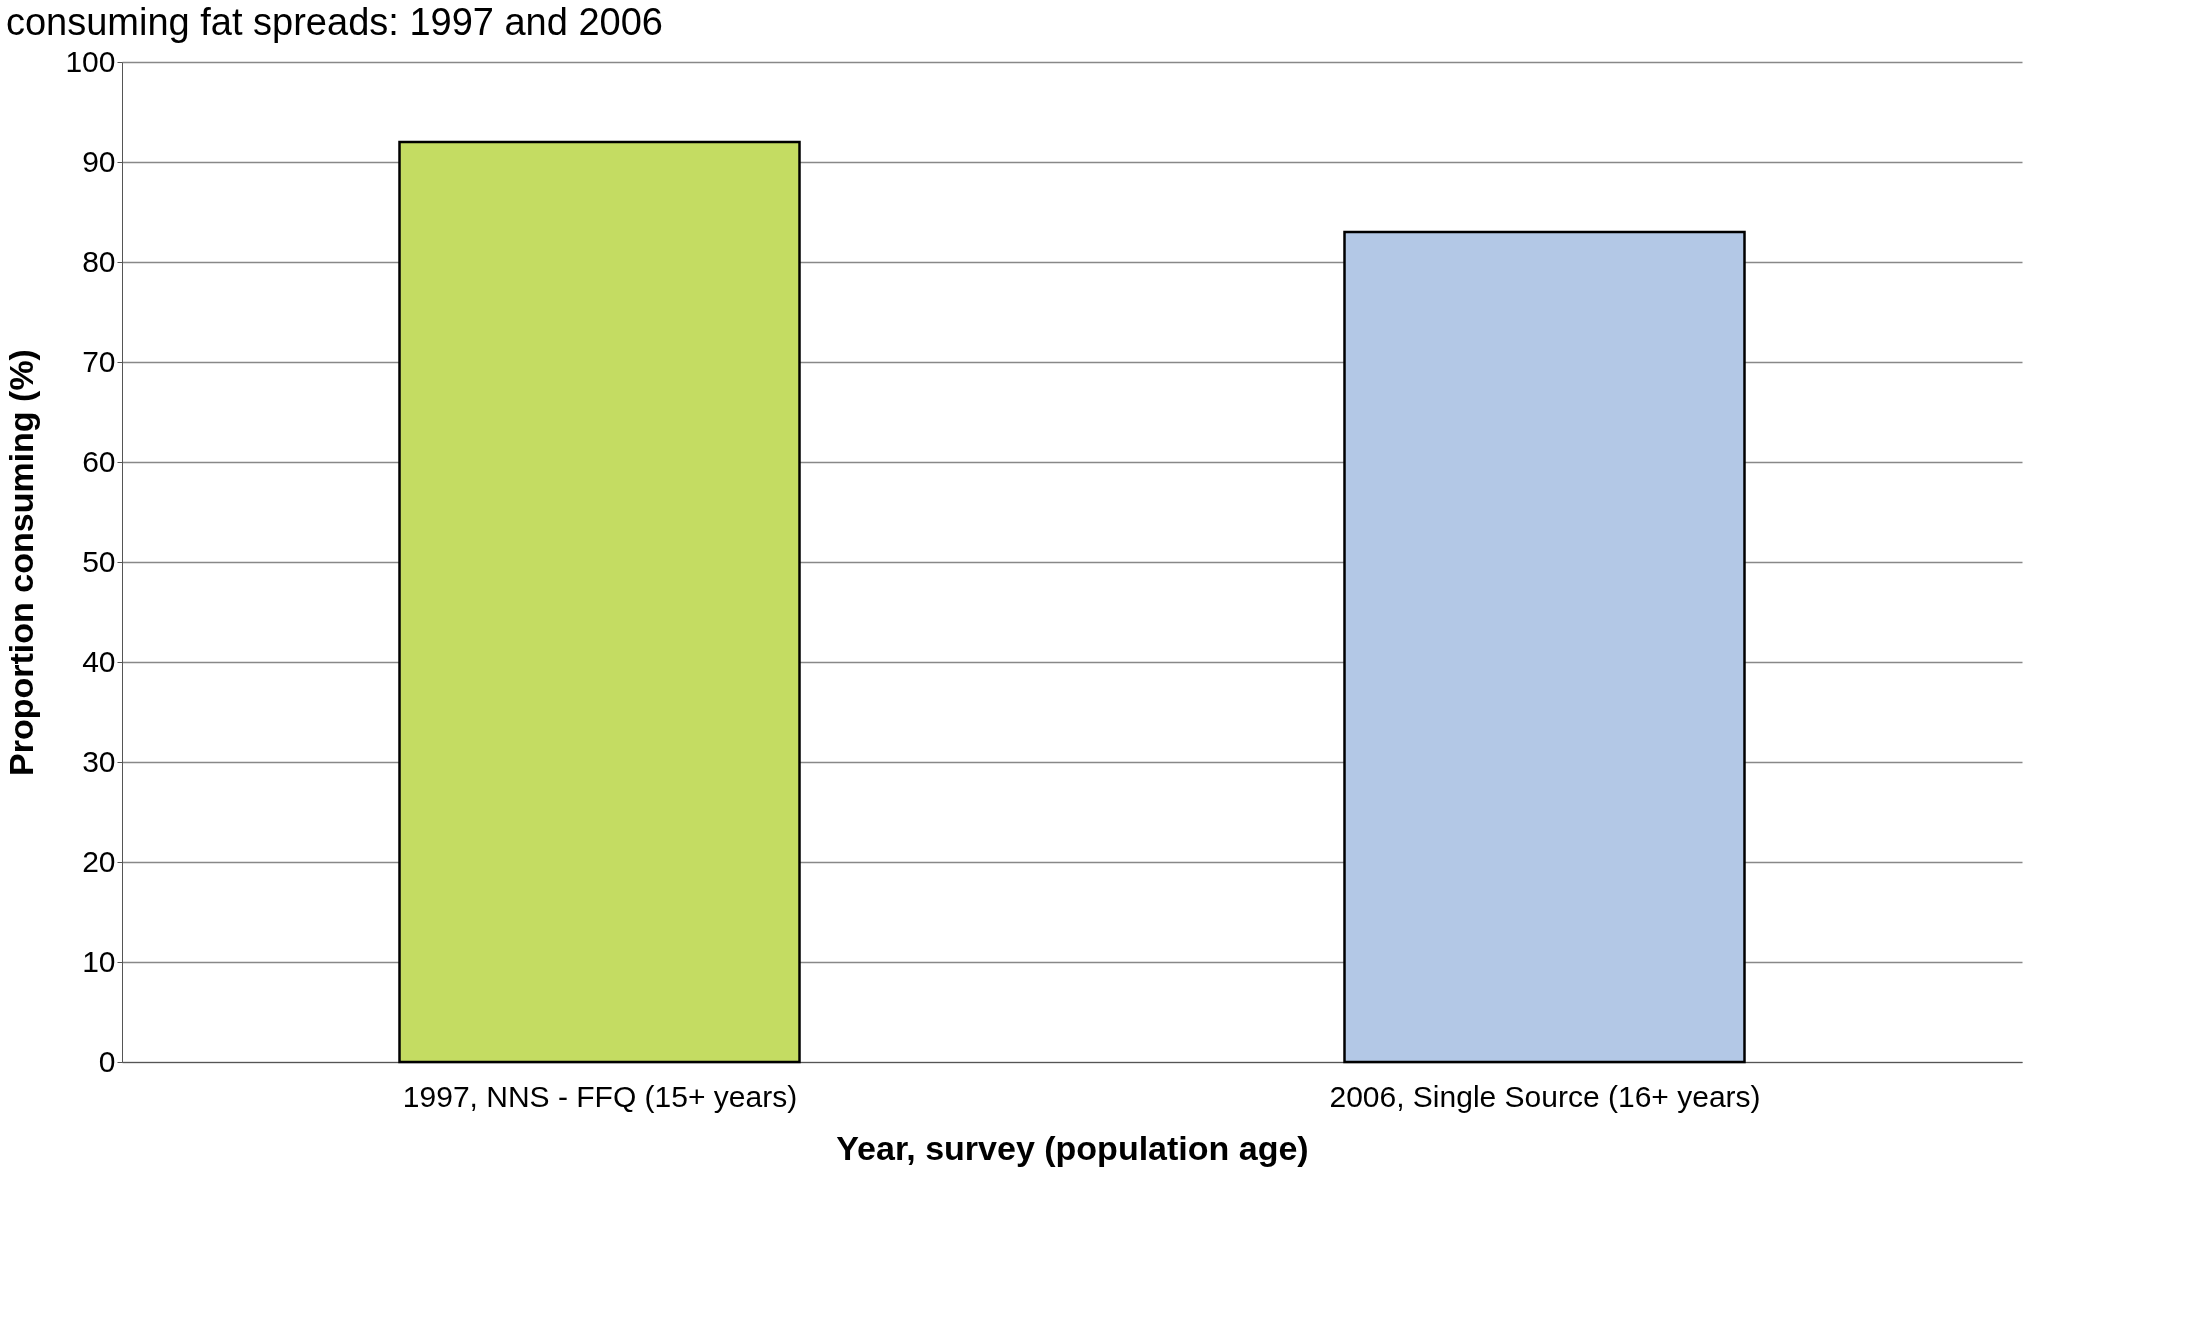 The height and width of the screenshot is (1331, 2194). Describe the element at coordinates (21, 562) in the screenshot. I see `y-axis-title: Proportion consuming (%)` at that location.